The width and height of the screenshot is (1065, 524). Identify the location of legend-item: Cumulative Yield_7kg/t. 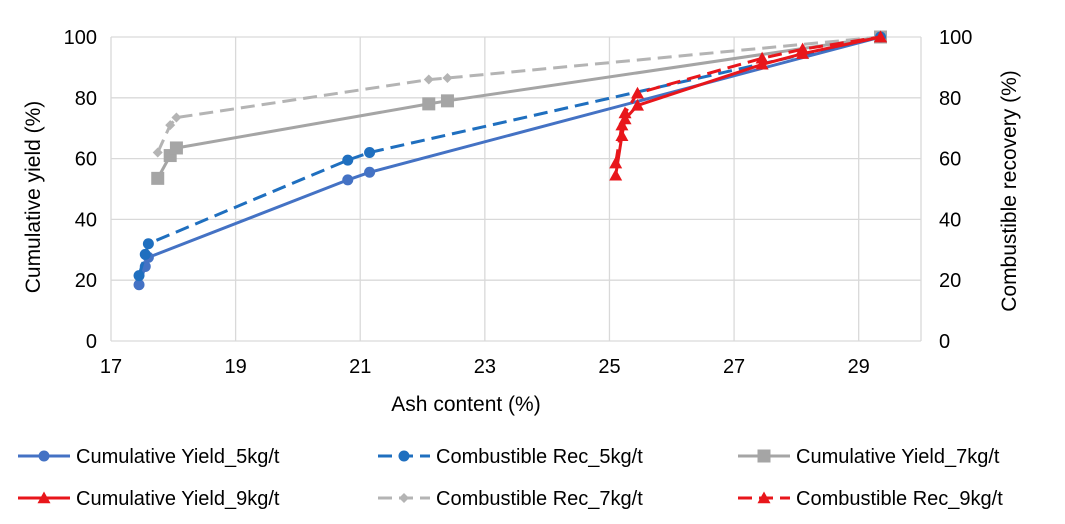
(869, 457).